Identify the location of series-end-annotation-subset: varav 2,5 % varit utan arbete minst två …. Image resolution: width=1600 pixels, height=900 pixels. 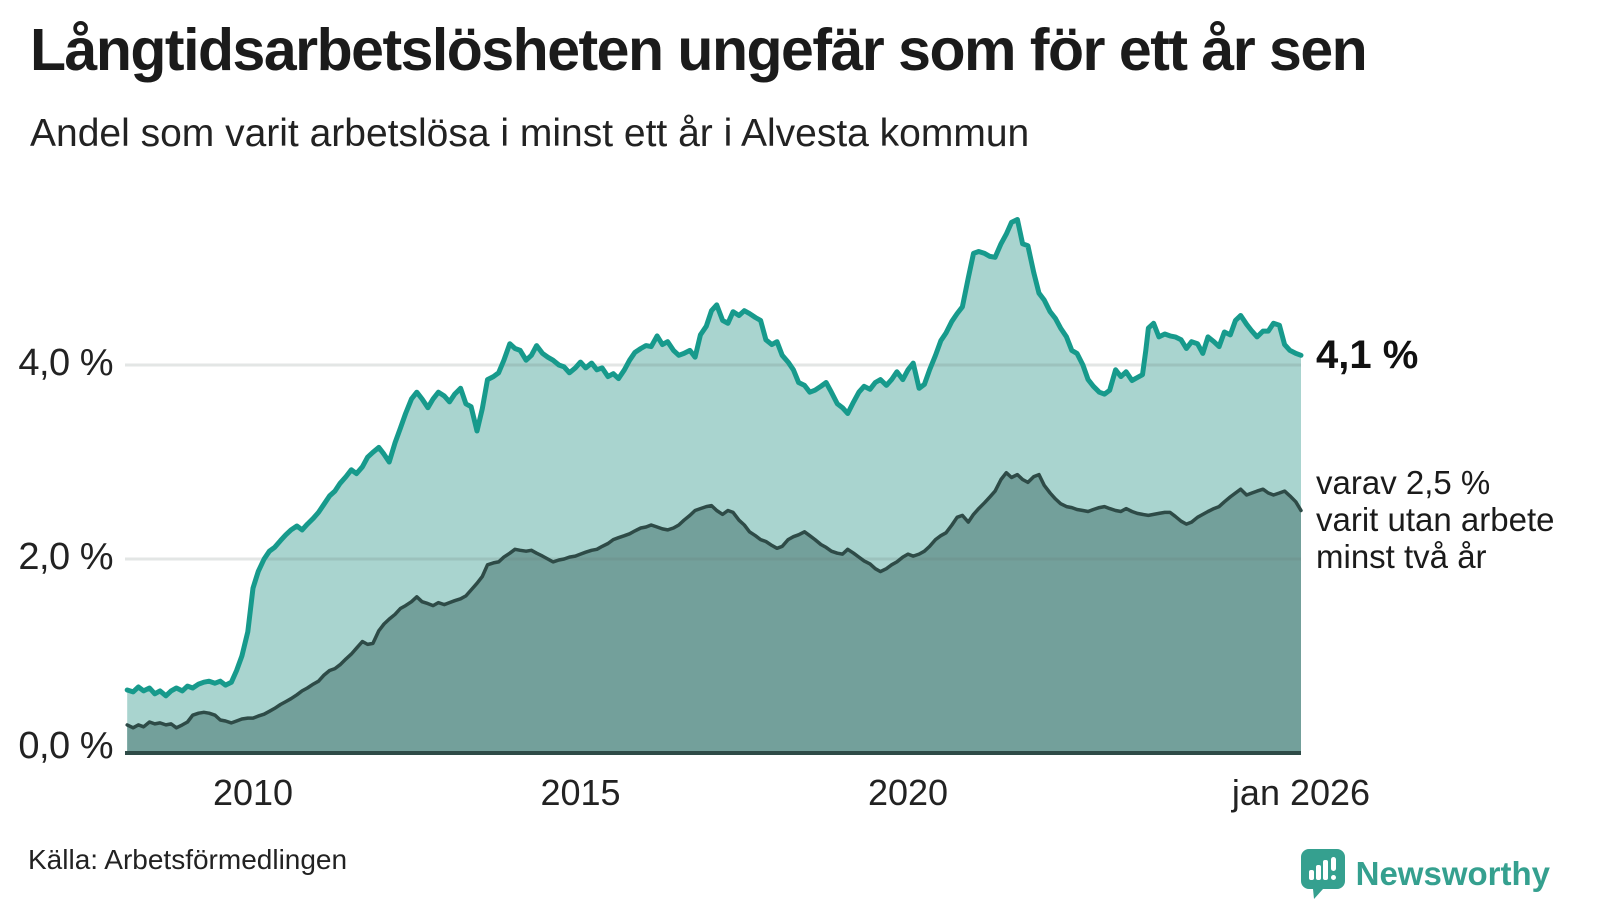
(1435, 519).